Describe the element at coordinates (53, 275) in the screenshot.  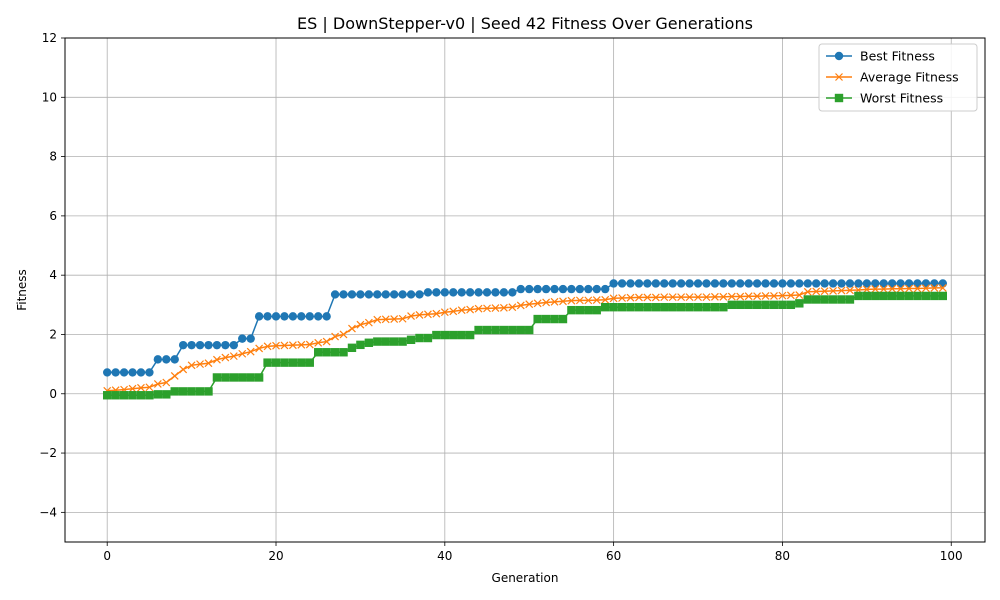
I see `y-tick-label: 4` at that location.